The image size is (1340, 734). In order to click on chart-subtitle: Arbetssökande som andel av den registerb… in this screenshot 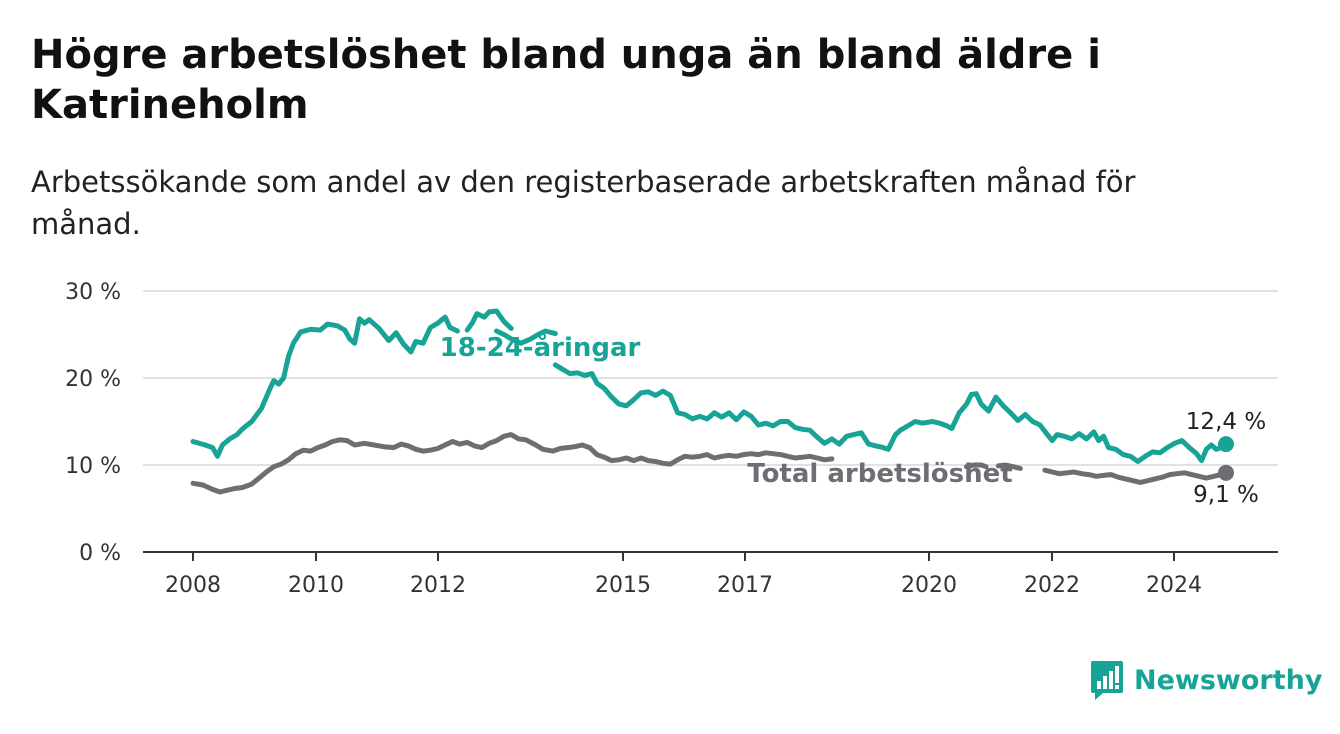, I will do `click(583, 203)`.